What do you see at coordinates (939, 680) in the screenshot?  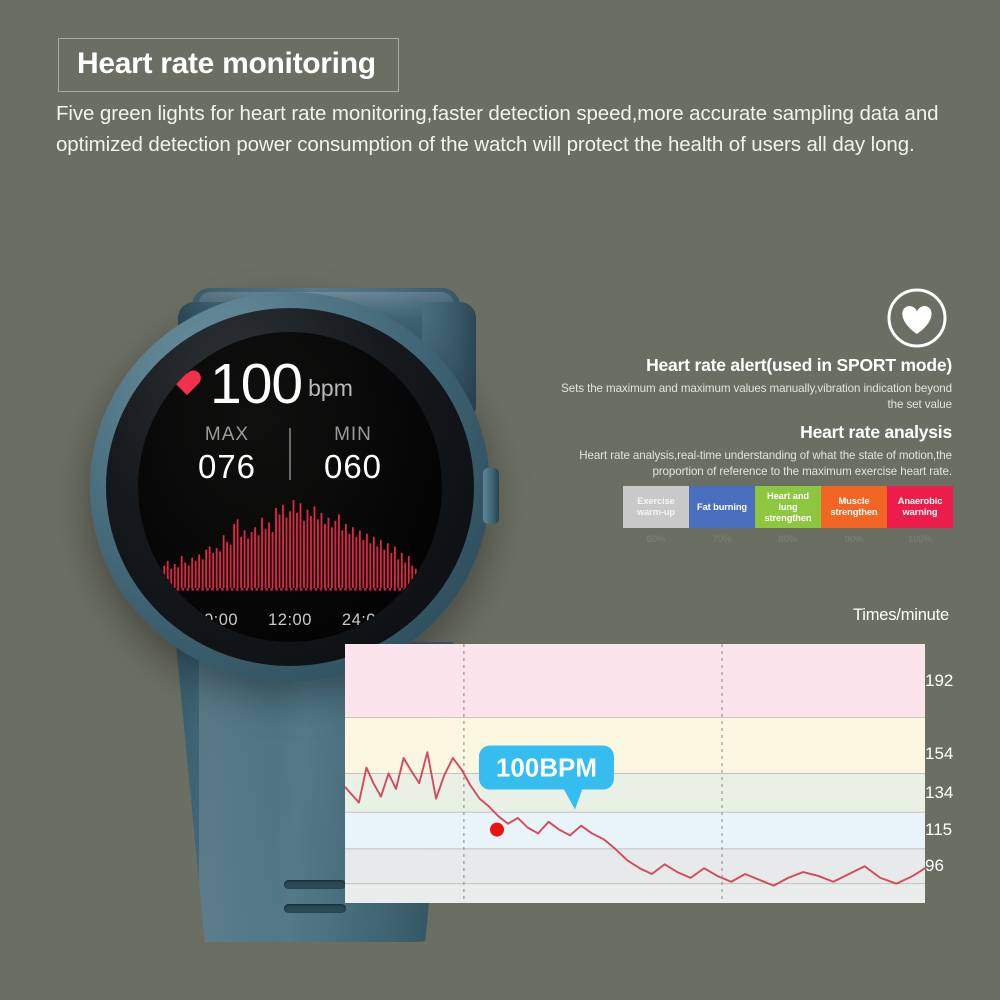 I see `y-axis-tick: 192` at bounding box center [939, 680].